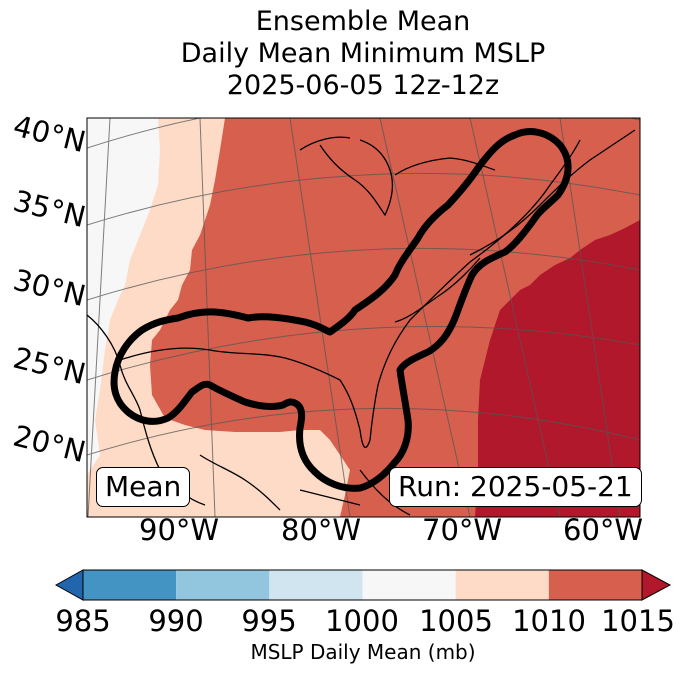 The image size is (688, 674). Describe the element at coordinates (321, 530) in the screenshot. I see `lon-label-80w: 80°W` at that location.